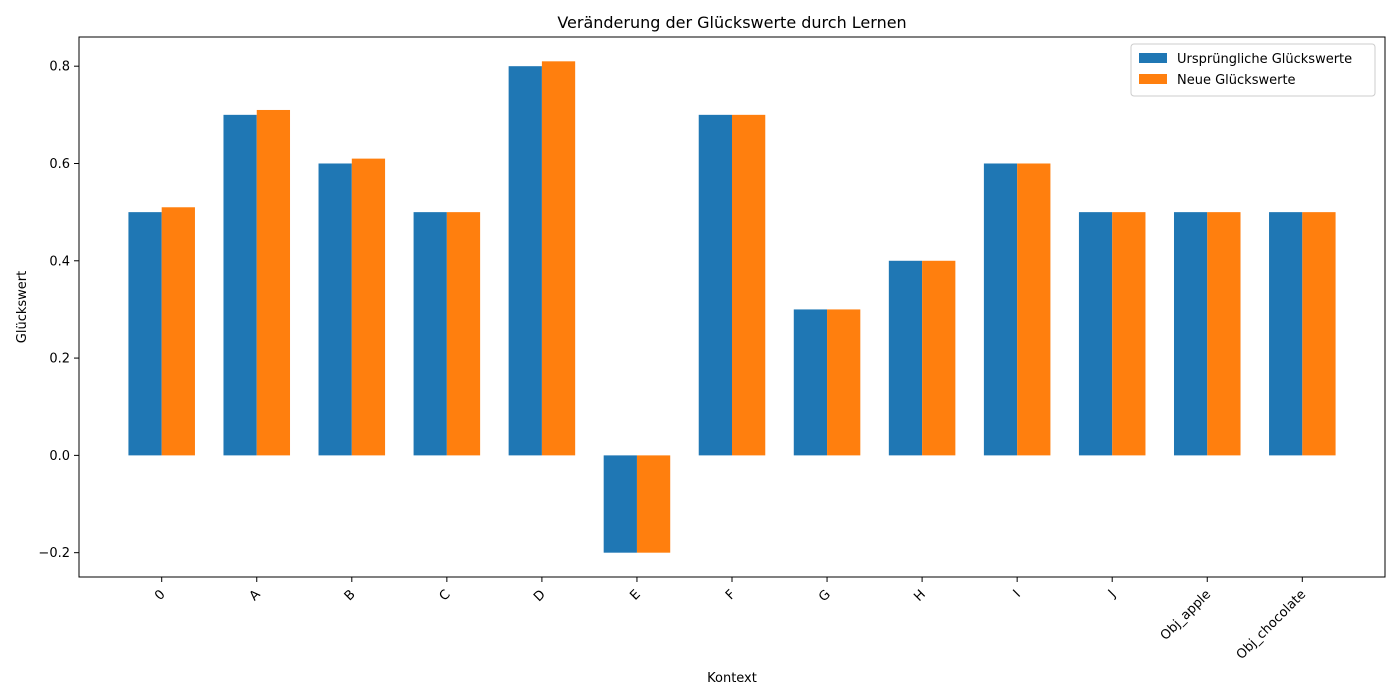 The height and width of the screenshot is (700, 1400). Describe the element at coordinates (368, 307) in the screenshot. I see `bar-new-b` at that location.